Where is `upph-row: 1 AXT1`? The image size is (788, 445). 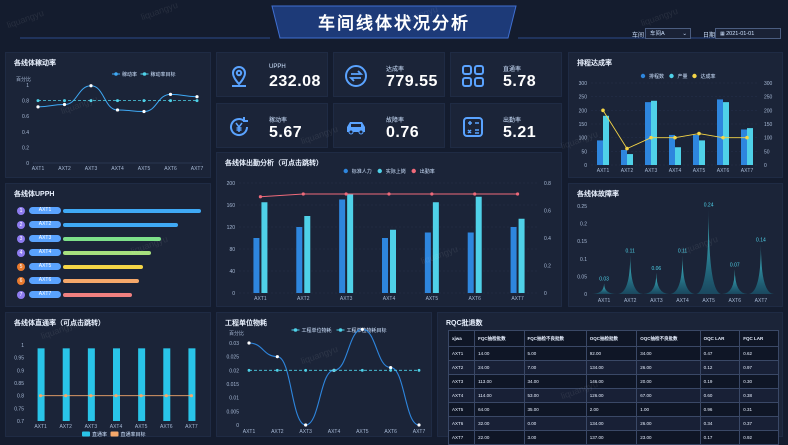 upph-row: 1 AXT1 is located at coordinates (109, 210).